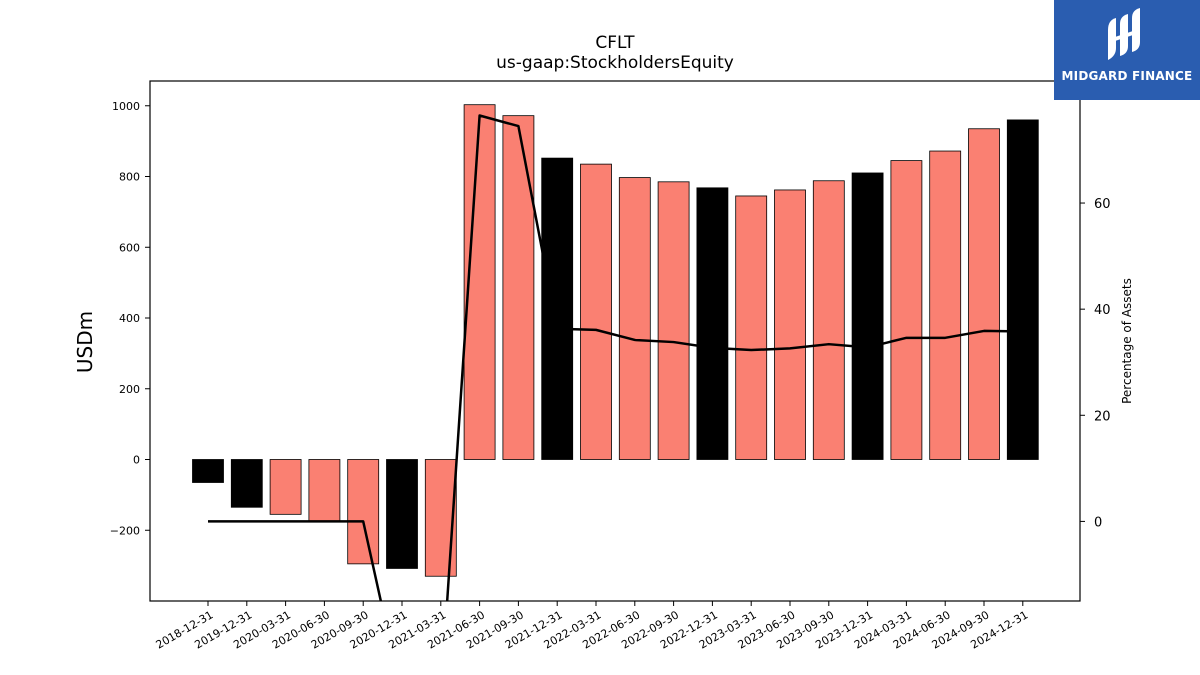 This screenshot has width=1200, height=675. Describe the element at coordinates (615, 63) in the screenshot. I see `chart-subtitle: us-gaap:StockholdersEquity` at that location.